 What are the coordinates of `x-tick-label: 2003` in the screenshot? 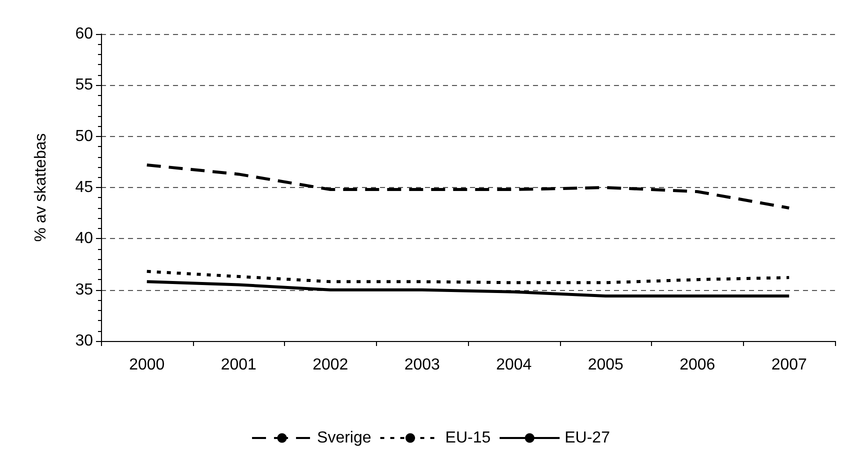 It's located at (422, 365).